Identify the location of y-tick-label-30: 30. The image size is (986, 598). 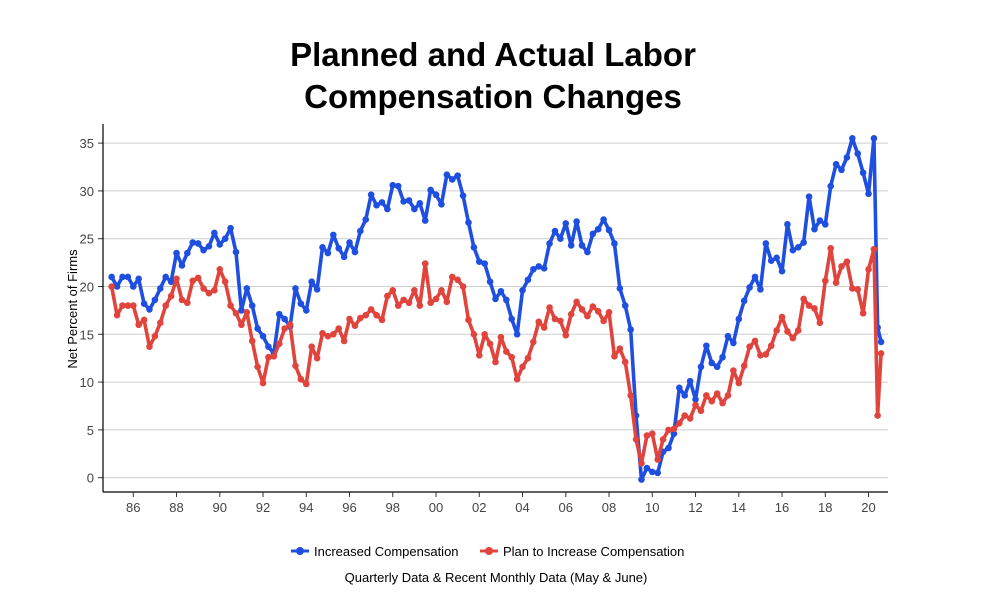
(87, 191).